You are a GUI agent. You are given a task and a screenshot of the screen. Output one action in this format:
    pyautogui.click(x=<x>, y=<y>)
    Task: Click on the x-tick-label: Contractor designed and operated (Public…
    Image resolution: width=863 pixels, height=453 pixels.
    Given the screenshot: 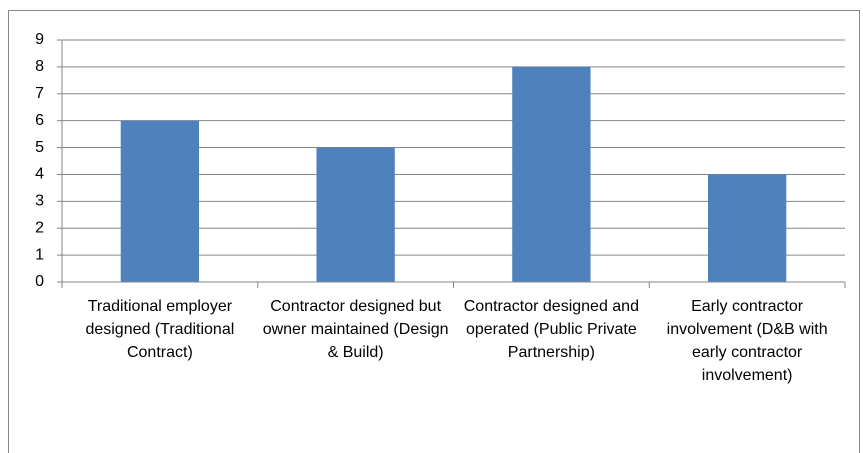 What is the action you would take?
    pyautogui.click(x=551, y=329)
    